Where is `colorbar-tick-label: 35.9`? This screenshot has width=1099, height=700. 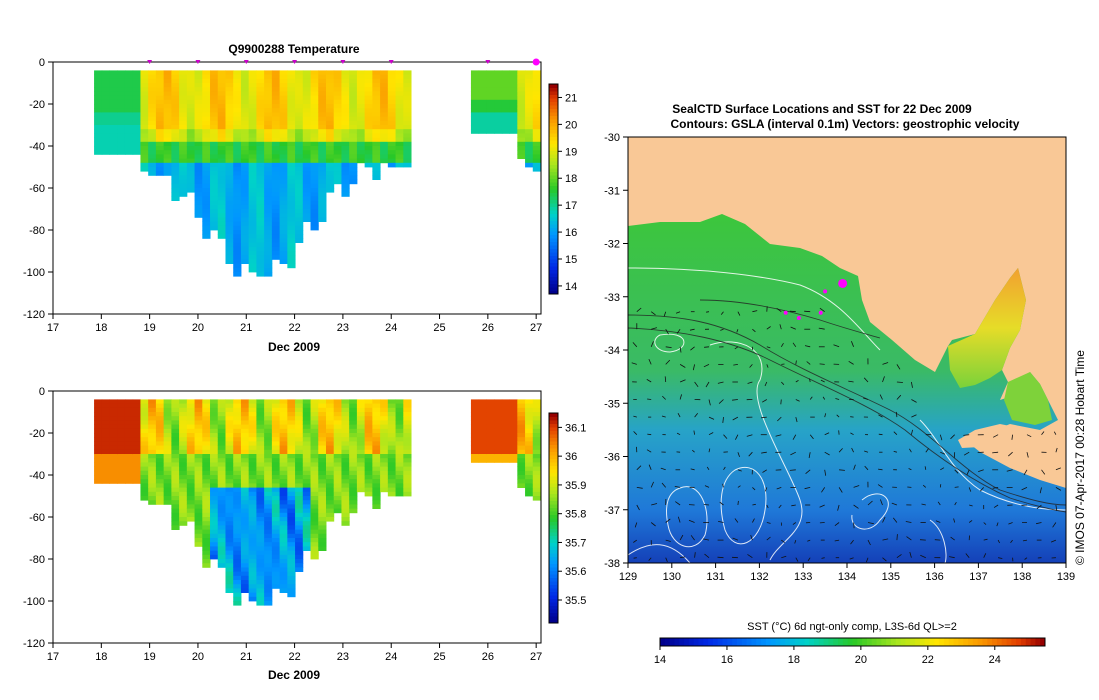 colorbar-tick-label: 35.9 is located at coordinates (575, 486).